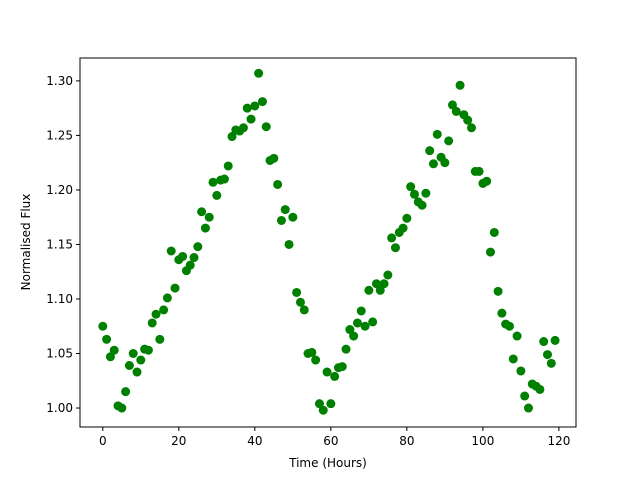 The width and height of the screenshot is (640, 480). Describe the element at coordinates (330, 441) in the screenshot. I see `x-tick-label: 60` at that location.